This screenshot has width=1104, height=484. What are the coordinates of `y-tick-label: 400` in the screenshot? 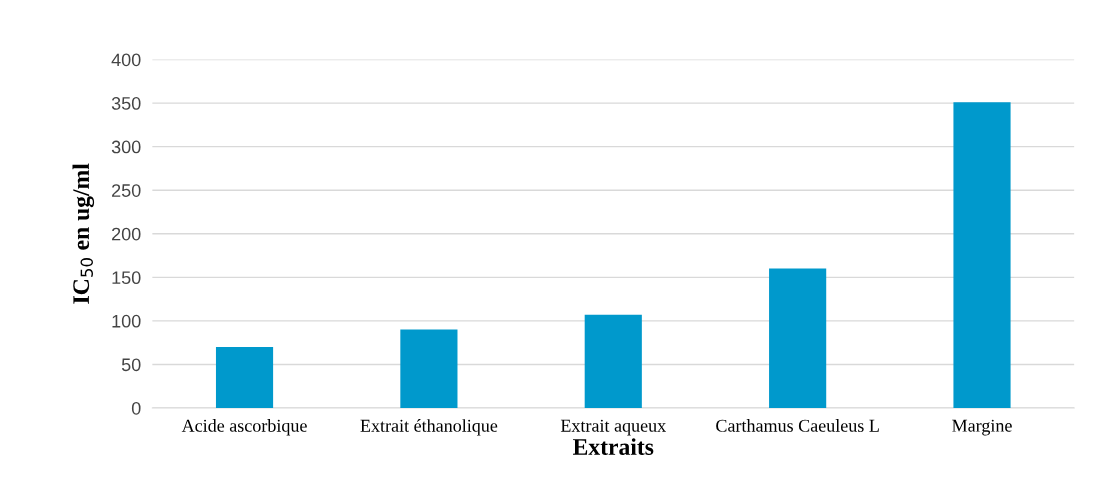 It's located at (126, 60).